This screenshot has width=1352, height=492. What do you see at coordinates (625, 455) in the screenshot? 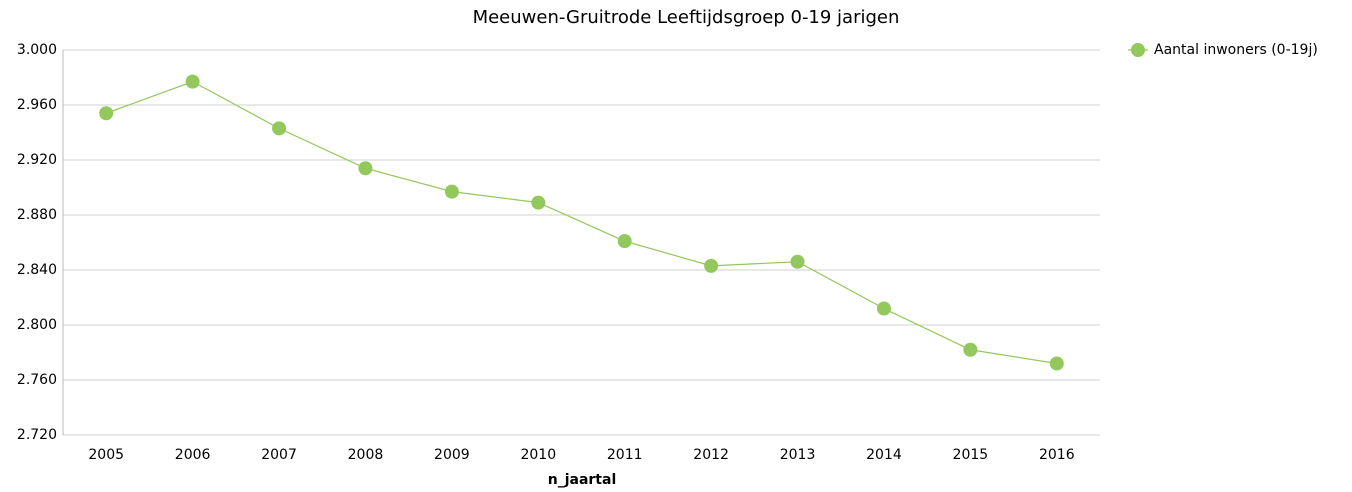
I see `x-tick-label: 2011` at bounding box center [625, 455].